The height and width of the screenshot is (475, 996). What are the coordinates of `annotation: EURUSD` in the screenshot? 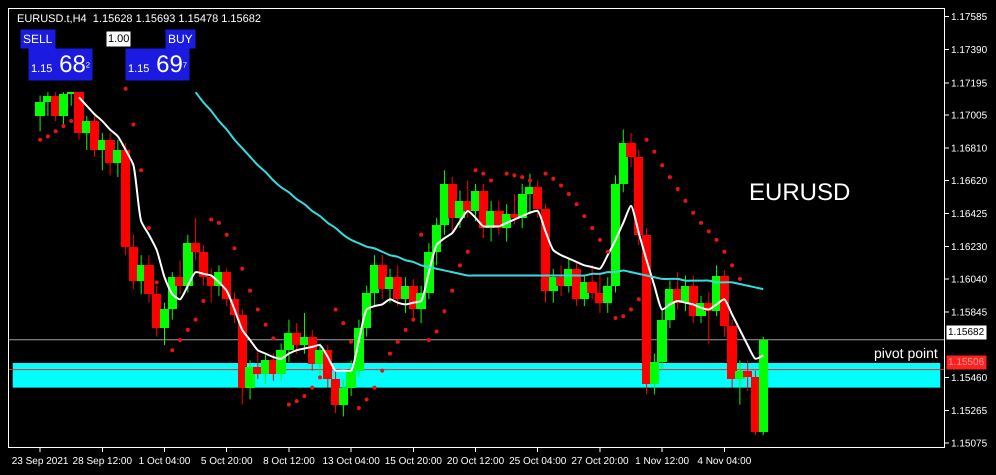 It's located at (799, 192).